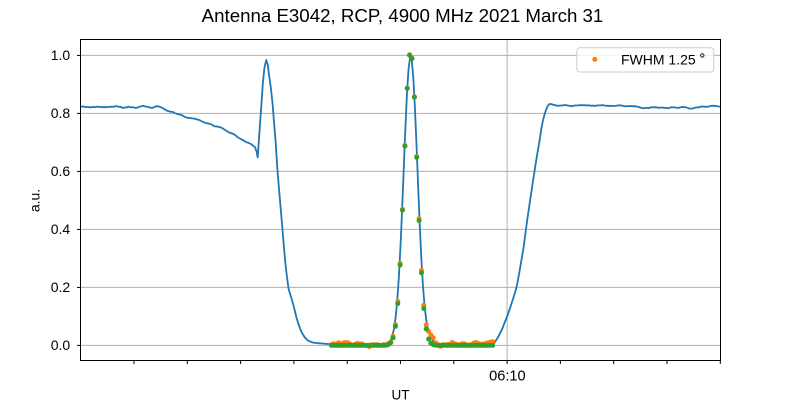 The height and width of the screenshot is (400, 800). Describe the element at coordinates (61, 55) in the screenshot. I see `svg-text: 1.0` at that location.